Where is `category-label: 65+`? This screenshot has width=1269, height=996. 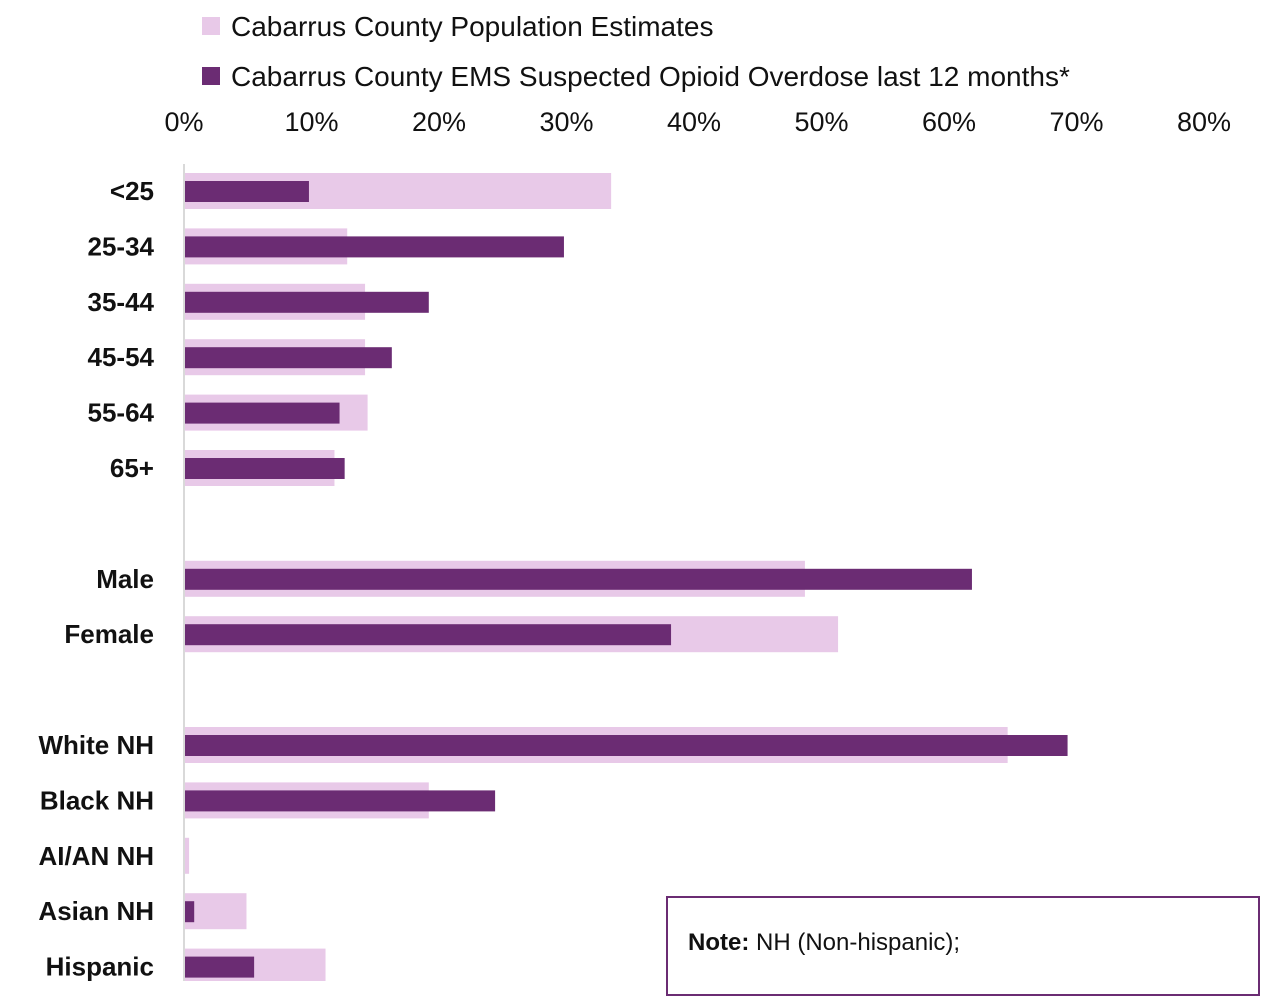
category-label: 65+ is located at coordinates (132, 468).